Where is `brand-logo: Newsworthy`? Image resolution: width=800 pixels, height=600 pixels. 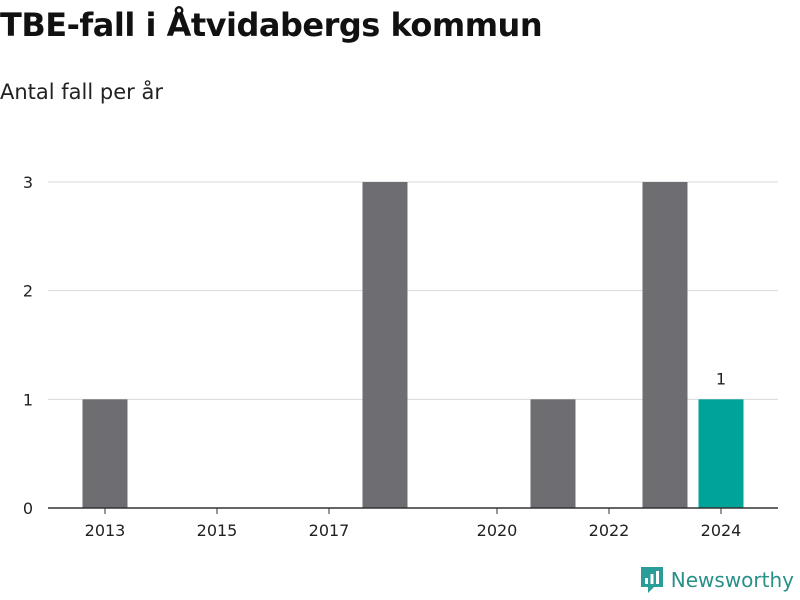
brand-logo: Newsworthy is located at coordinates (716, 580).